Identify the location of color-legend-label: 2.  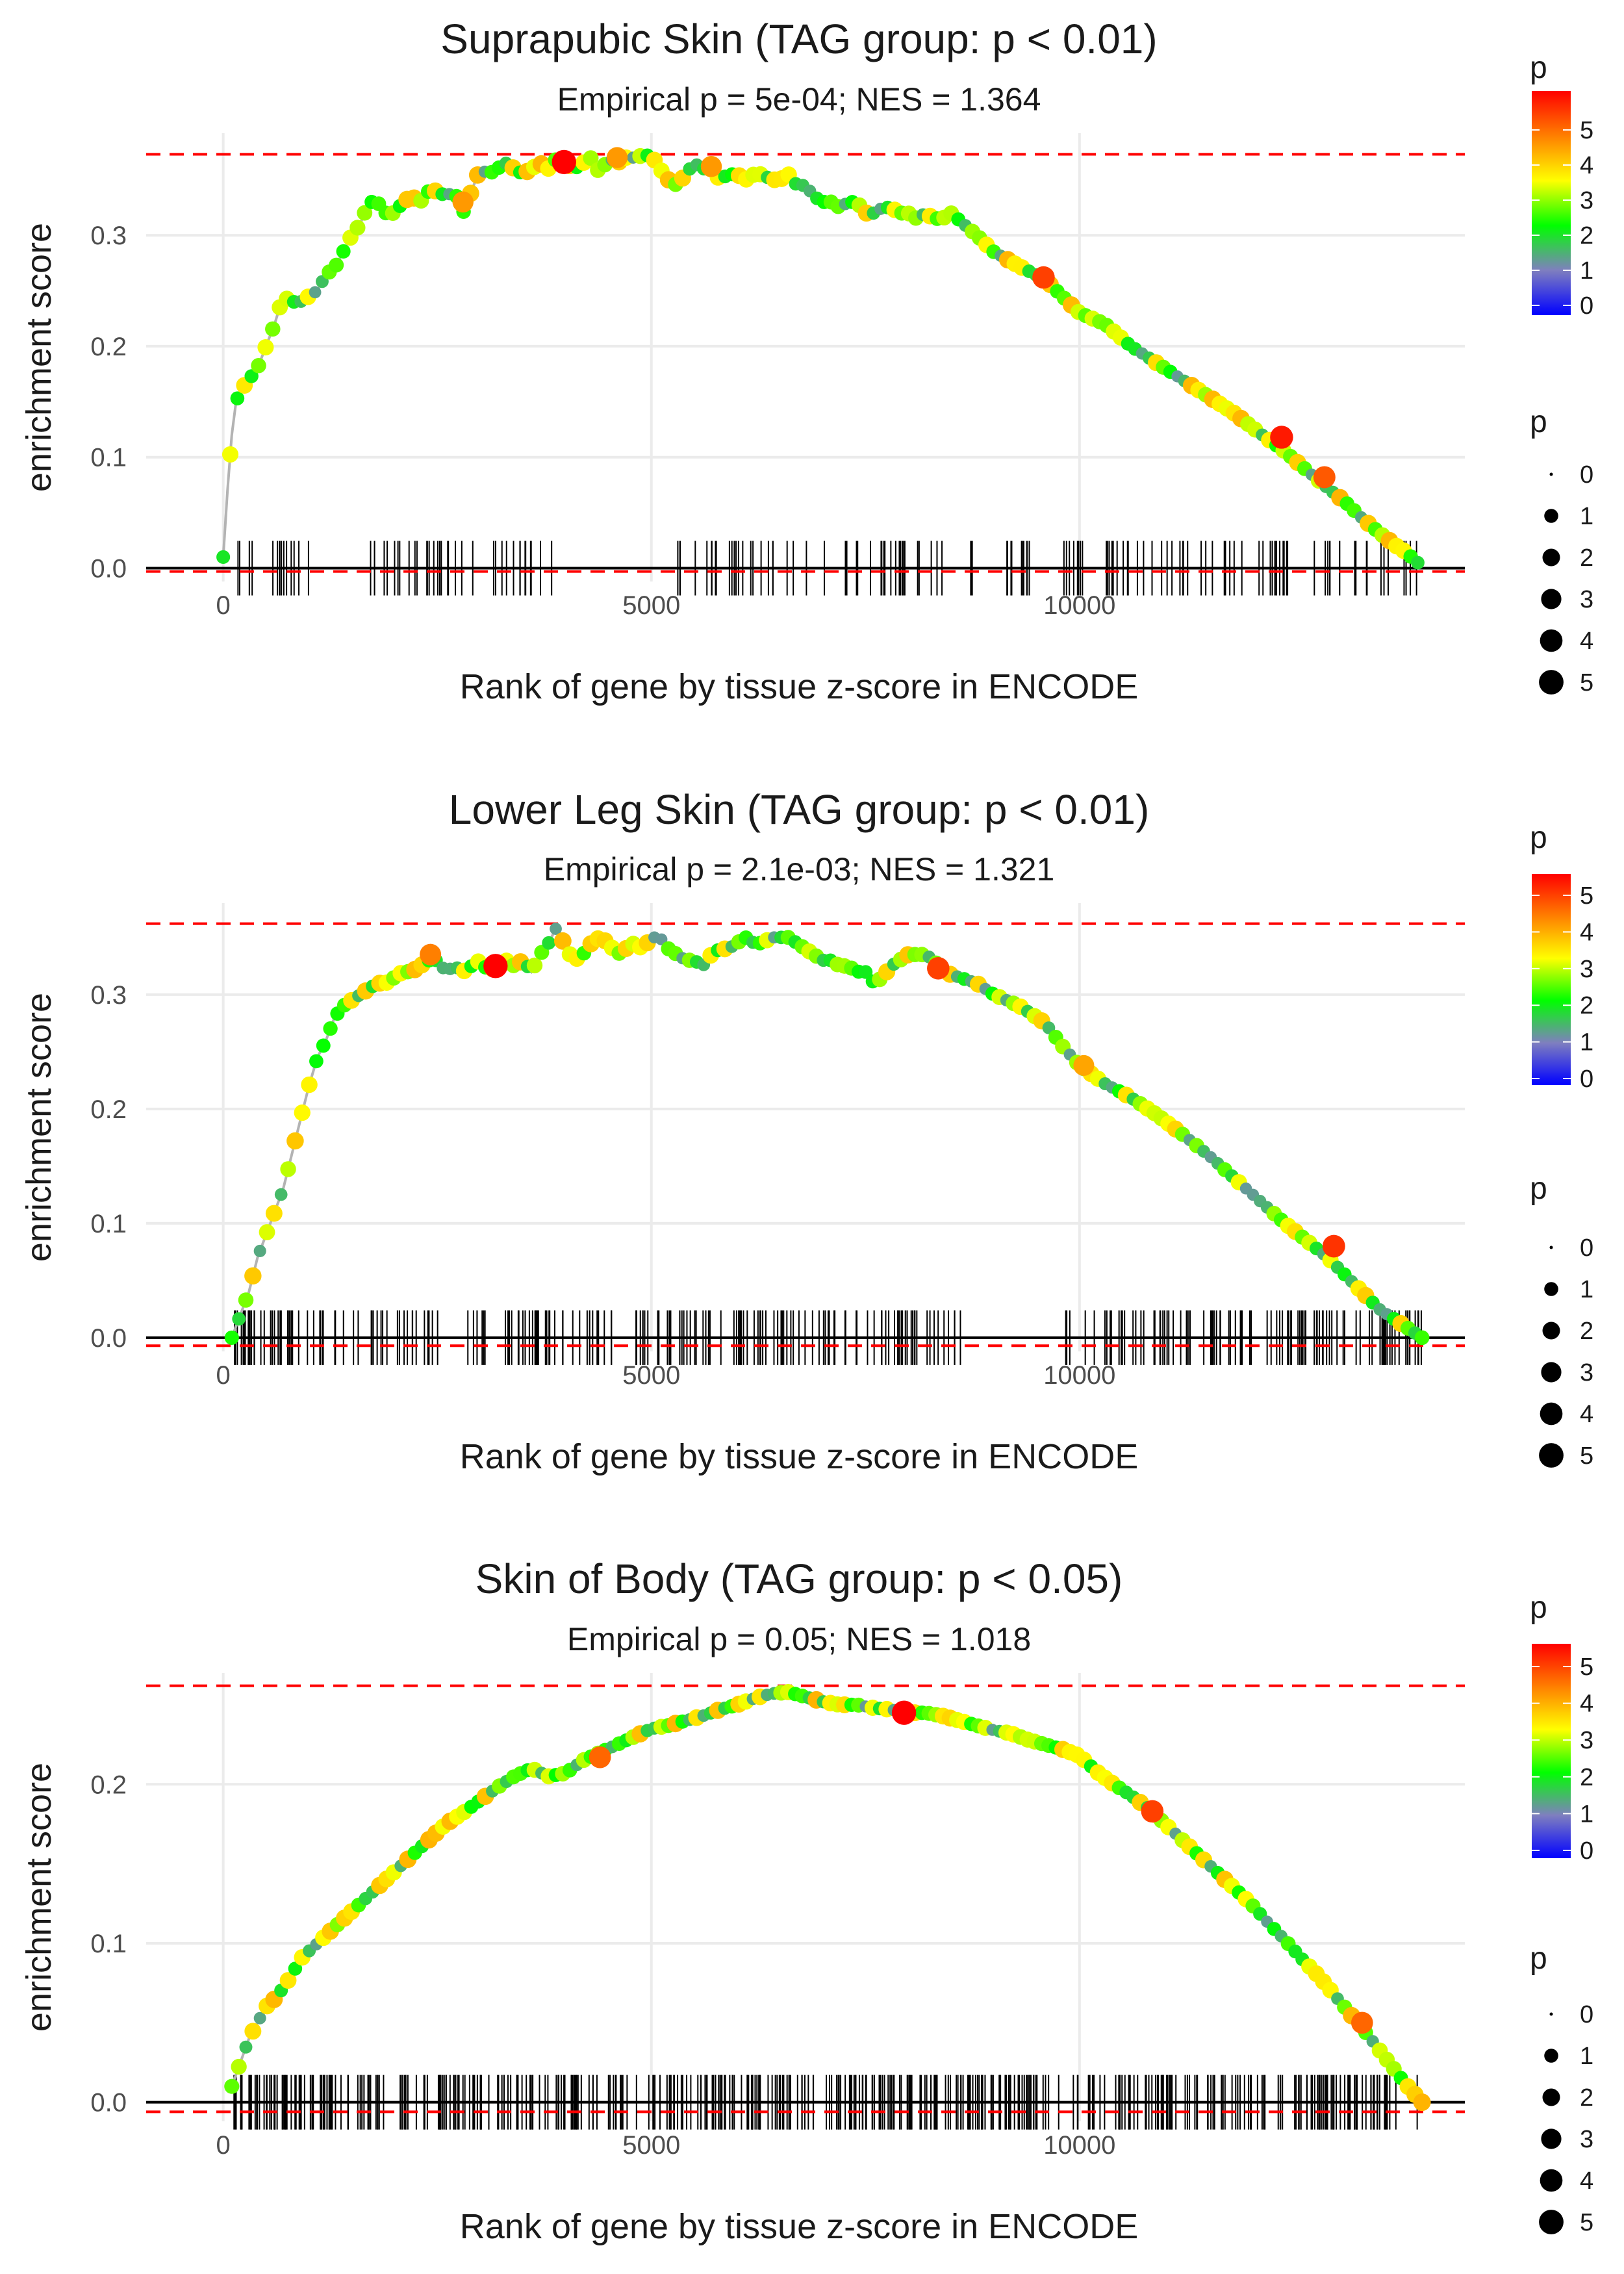
(1586, 1005).